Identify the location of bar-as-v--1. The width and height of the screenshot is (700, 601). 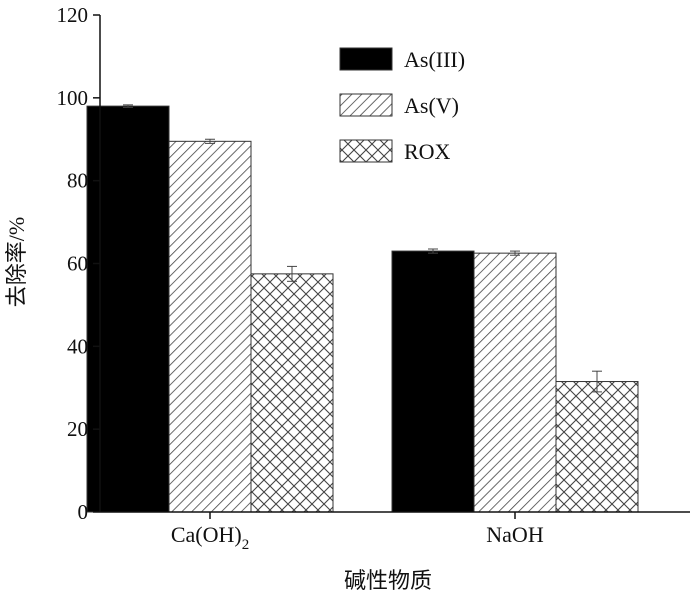
(515, 382).